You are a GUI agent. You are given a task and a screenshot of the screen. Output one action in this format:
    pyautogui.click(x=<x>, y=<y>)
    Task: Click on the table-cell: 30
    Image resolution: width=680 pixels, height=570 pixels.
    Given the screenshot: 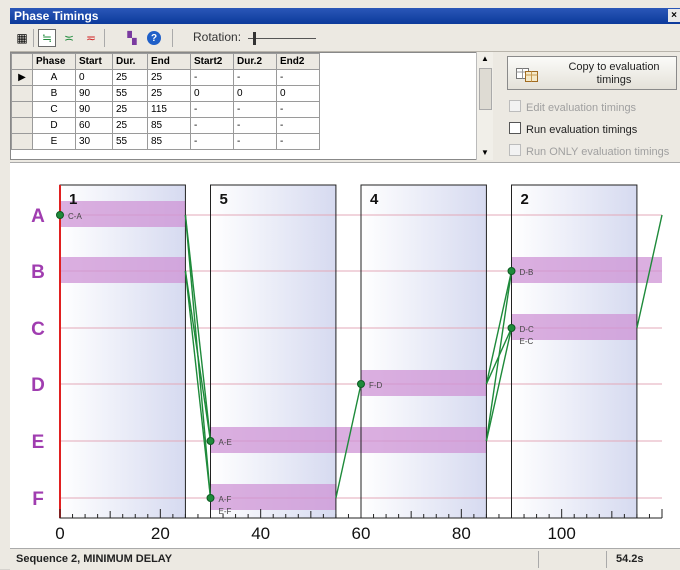 What is the action you would take?
    pyautogui.click(x=94, y=141)
    